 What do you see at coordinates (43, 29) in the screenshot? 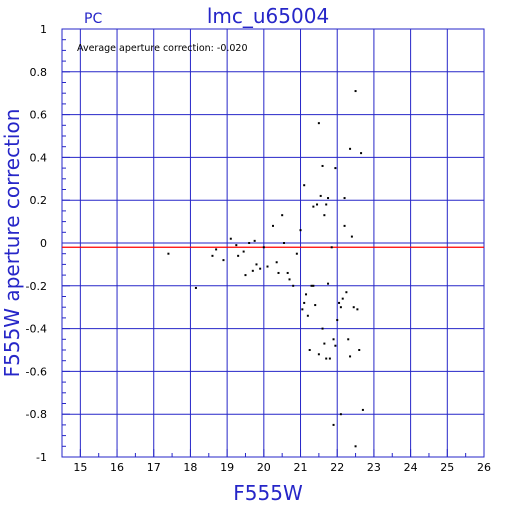
I see `y-tick-label: 1` at bounding box center [43, 29].